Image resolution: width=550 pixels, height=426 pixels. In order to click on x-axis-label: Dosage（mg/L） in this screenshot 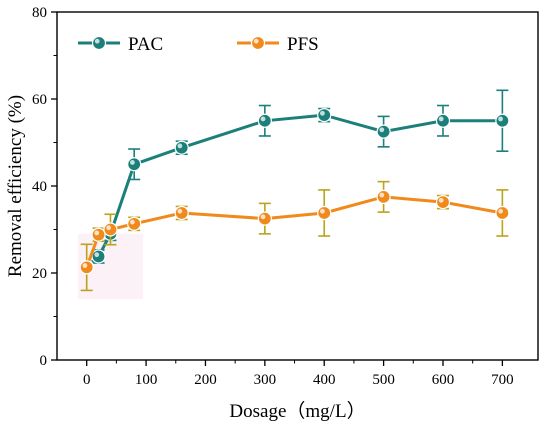, I will do `click(297, 411)`.